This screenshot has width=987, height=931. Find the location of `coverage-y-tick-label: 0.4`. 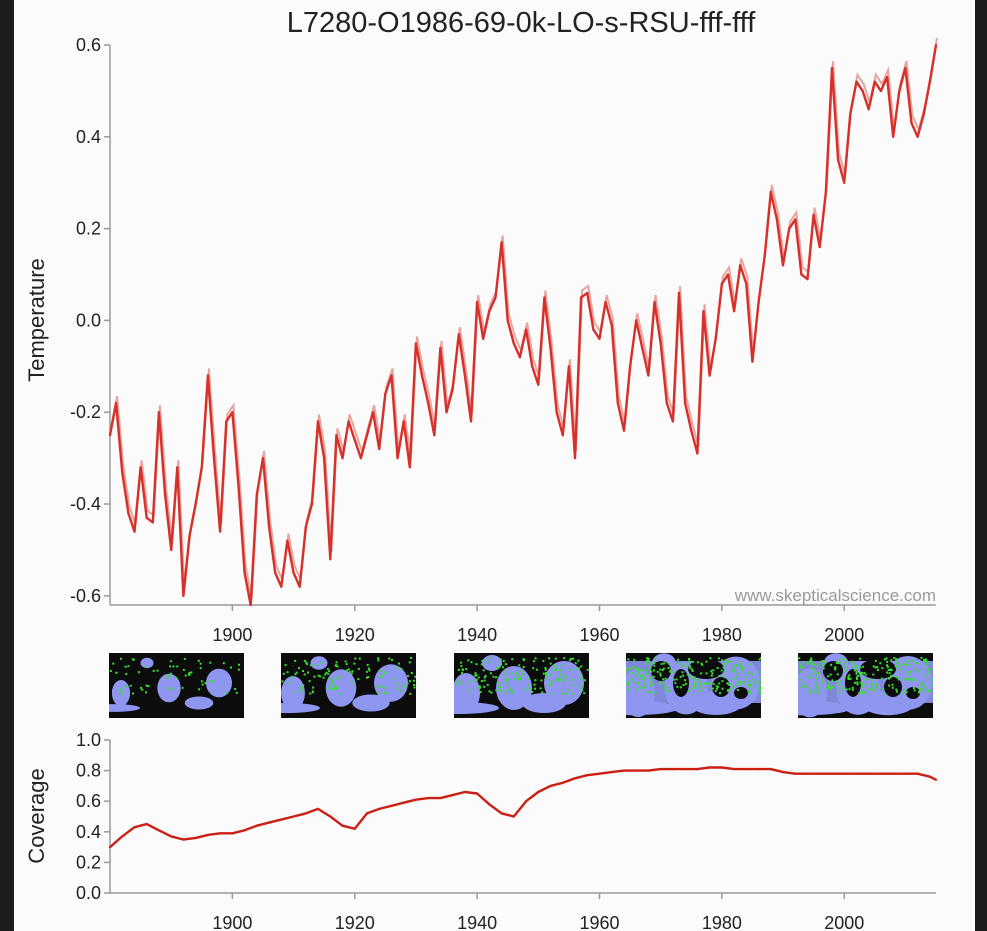

coverage-y-tick-label: 0.4 is located at coordinates (88, 832).